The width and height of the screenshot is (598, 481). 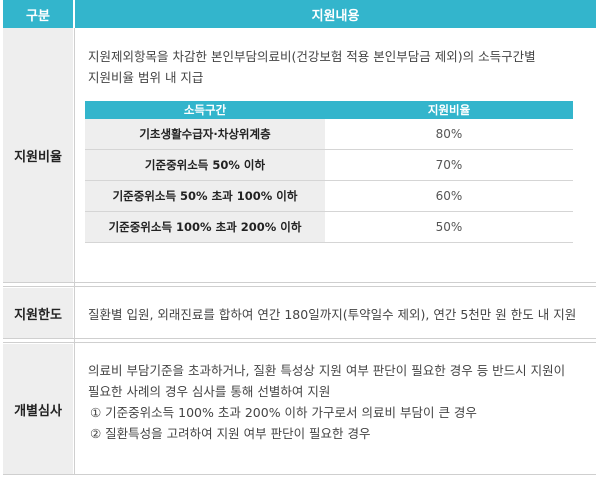 I want to click on income-band-cell: 기준중위소득 100% 초과 200% 이하, so click(x=205, y=227).